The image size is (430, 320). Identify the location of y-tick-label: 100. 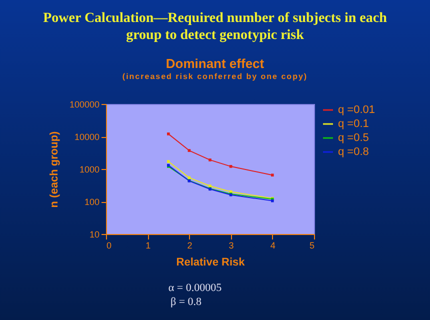
(92, 202).